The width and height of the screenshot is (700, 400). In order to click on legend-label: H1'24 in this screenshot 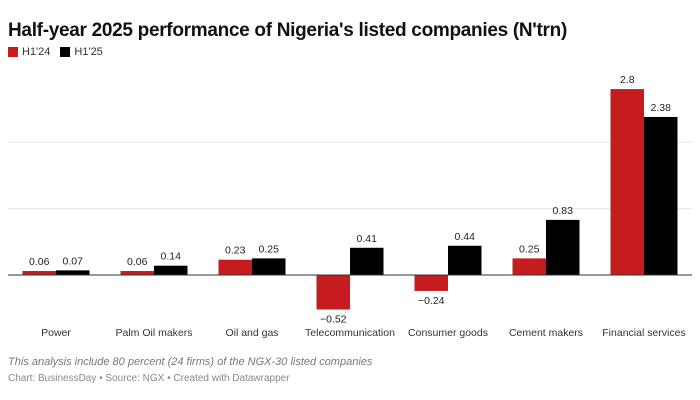, I will do `click(36, 52)`.